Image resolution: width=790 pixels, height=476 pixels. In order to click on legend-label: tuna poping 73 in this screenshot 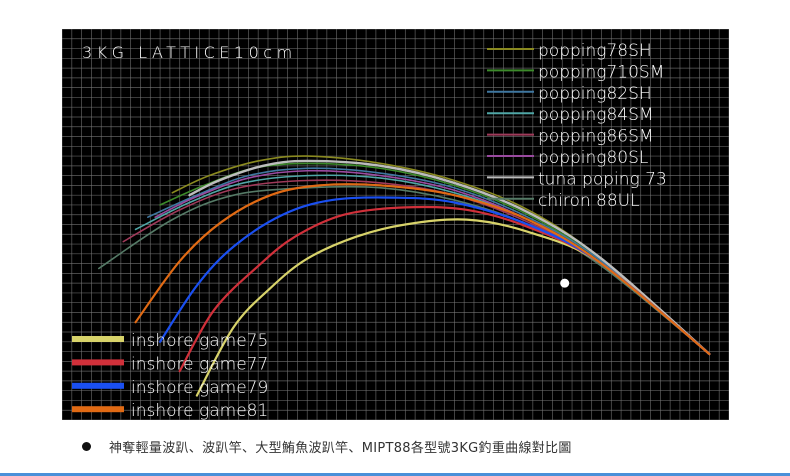, I will do `click(602, 179)`.